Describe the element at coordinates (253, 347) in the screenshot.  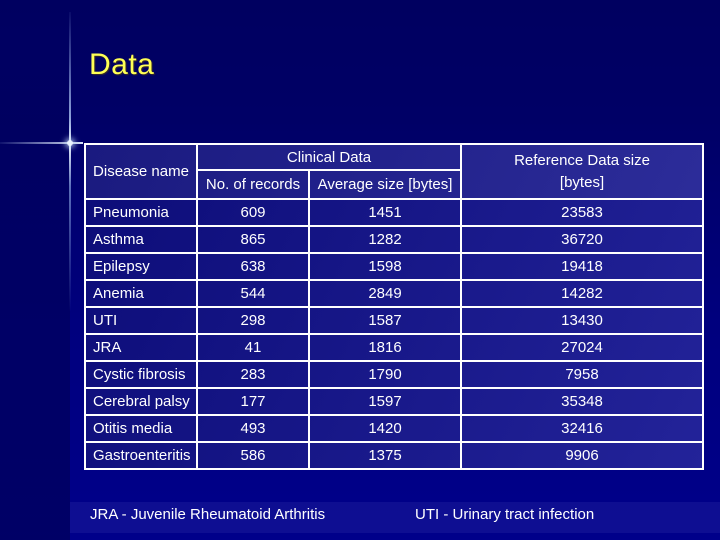
I see `records-count-cell: 41` at that location.